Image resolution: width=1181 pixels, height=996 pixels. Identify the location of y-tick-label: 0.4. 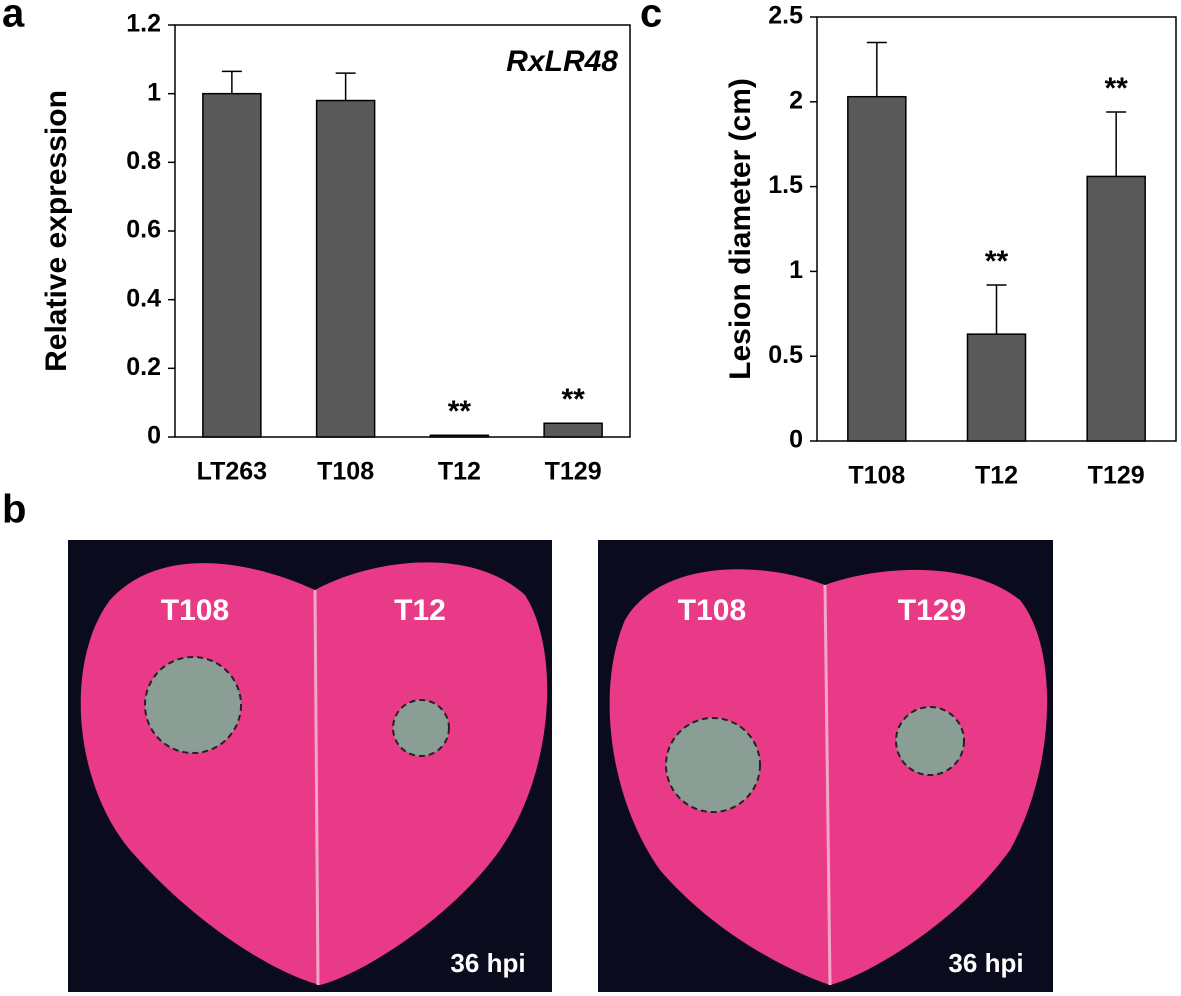
(143, 298).